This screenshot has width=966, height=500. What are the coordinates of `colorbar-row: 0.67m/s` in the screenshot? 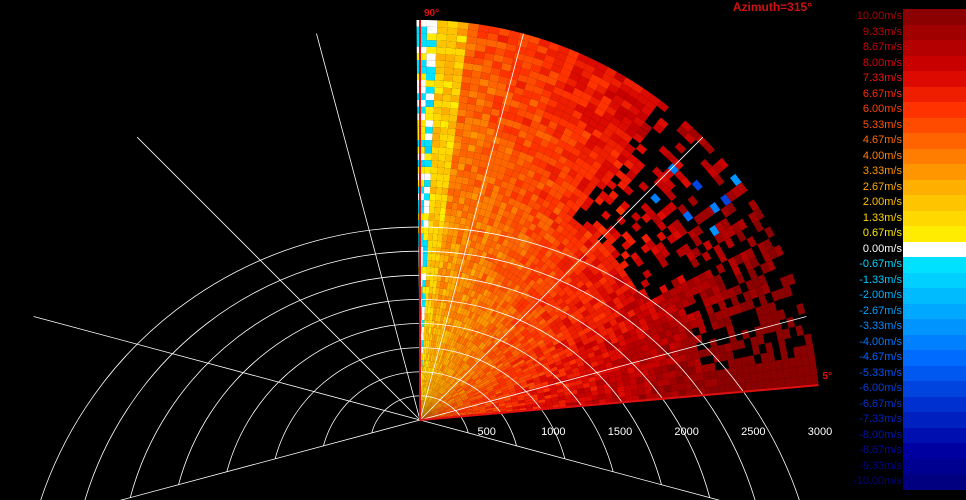 It's located at (906, 234).